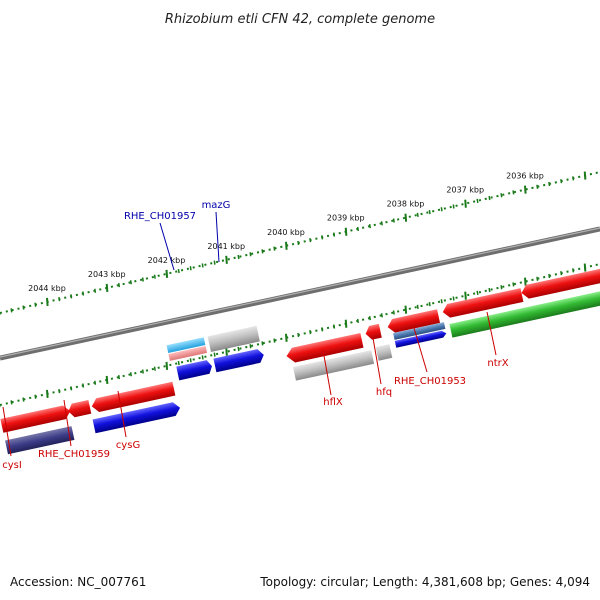 The width and height of the screenshot is (600, 600). I want to click on gene-RHE_CH01957-arrow, so click(194, 370).